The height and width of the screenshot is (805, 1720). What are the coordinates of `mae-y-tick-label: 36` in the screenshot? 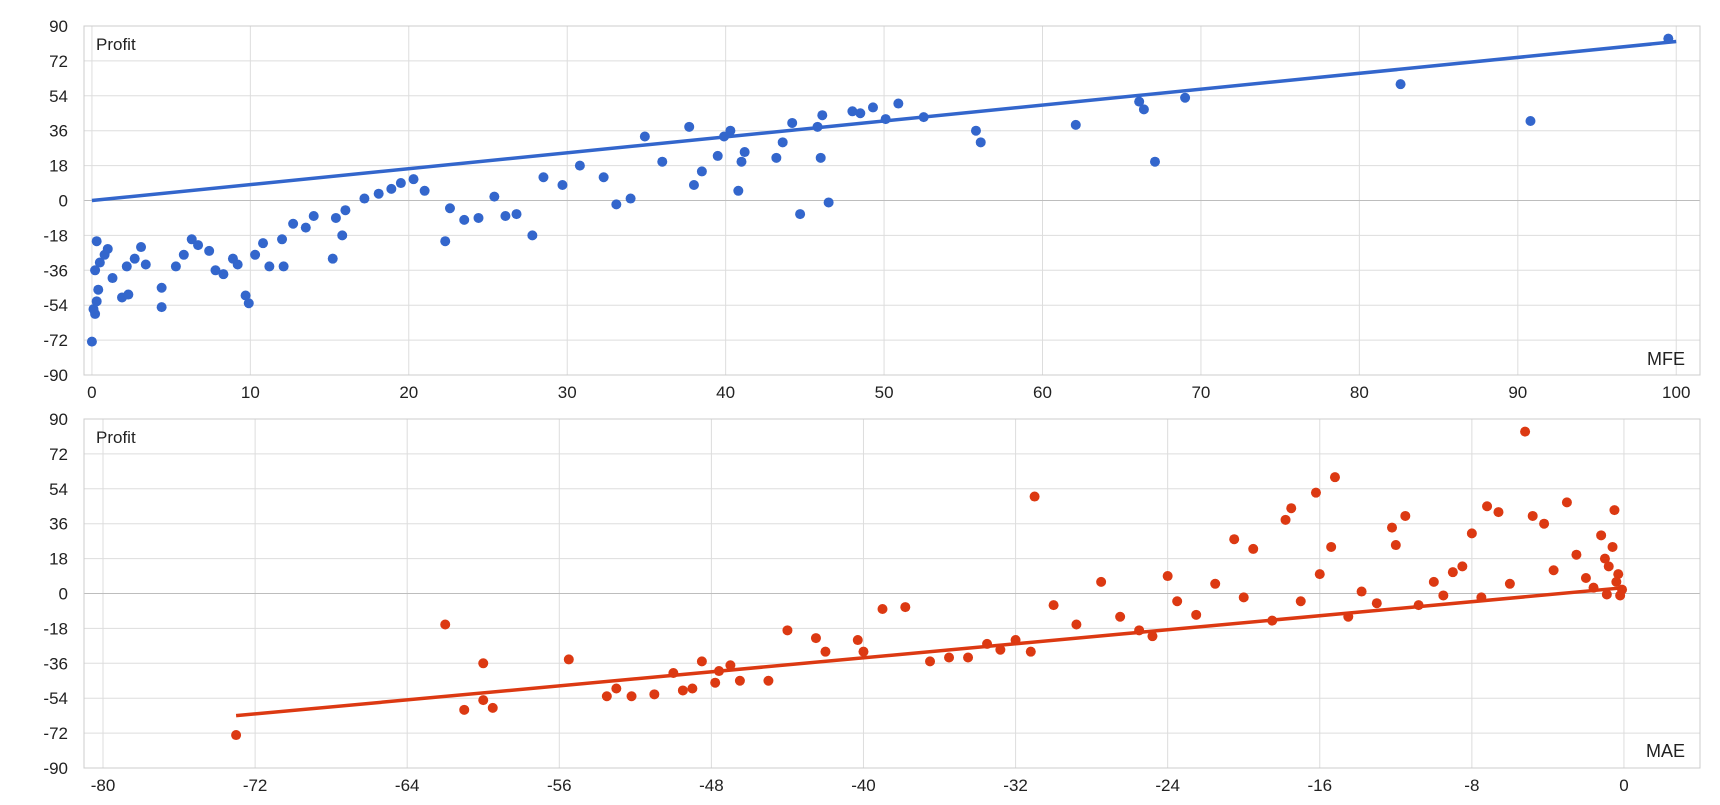 It's located at (58, 524).